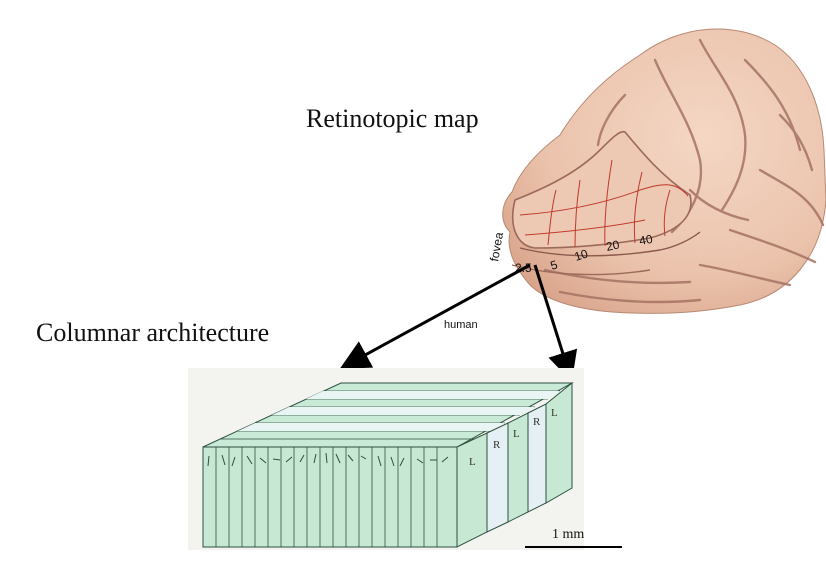 Image resolution: width=826 pixels, height=572 pixels. Describe the element at coordinates (514, 464) in the screenshot. I see `ocular-dominance-side` at that location.